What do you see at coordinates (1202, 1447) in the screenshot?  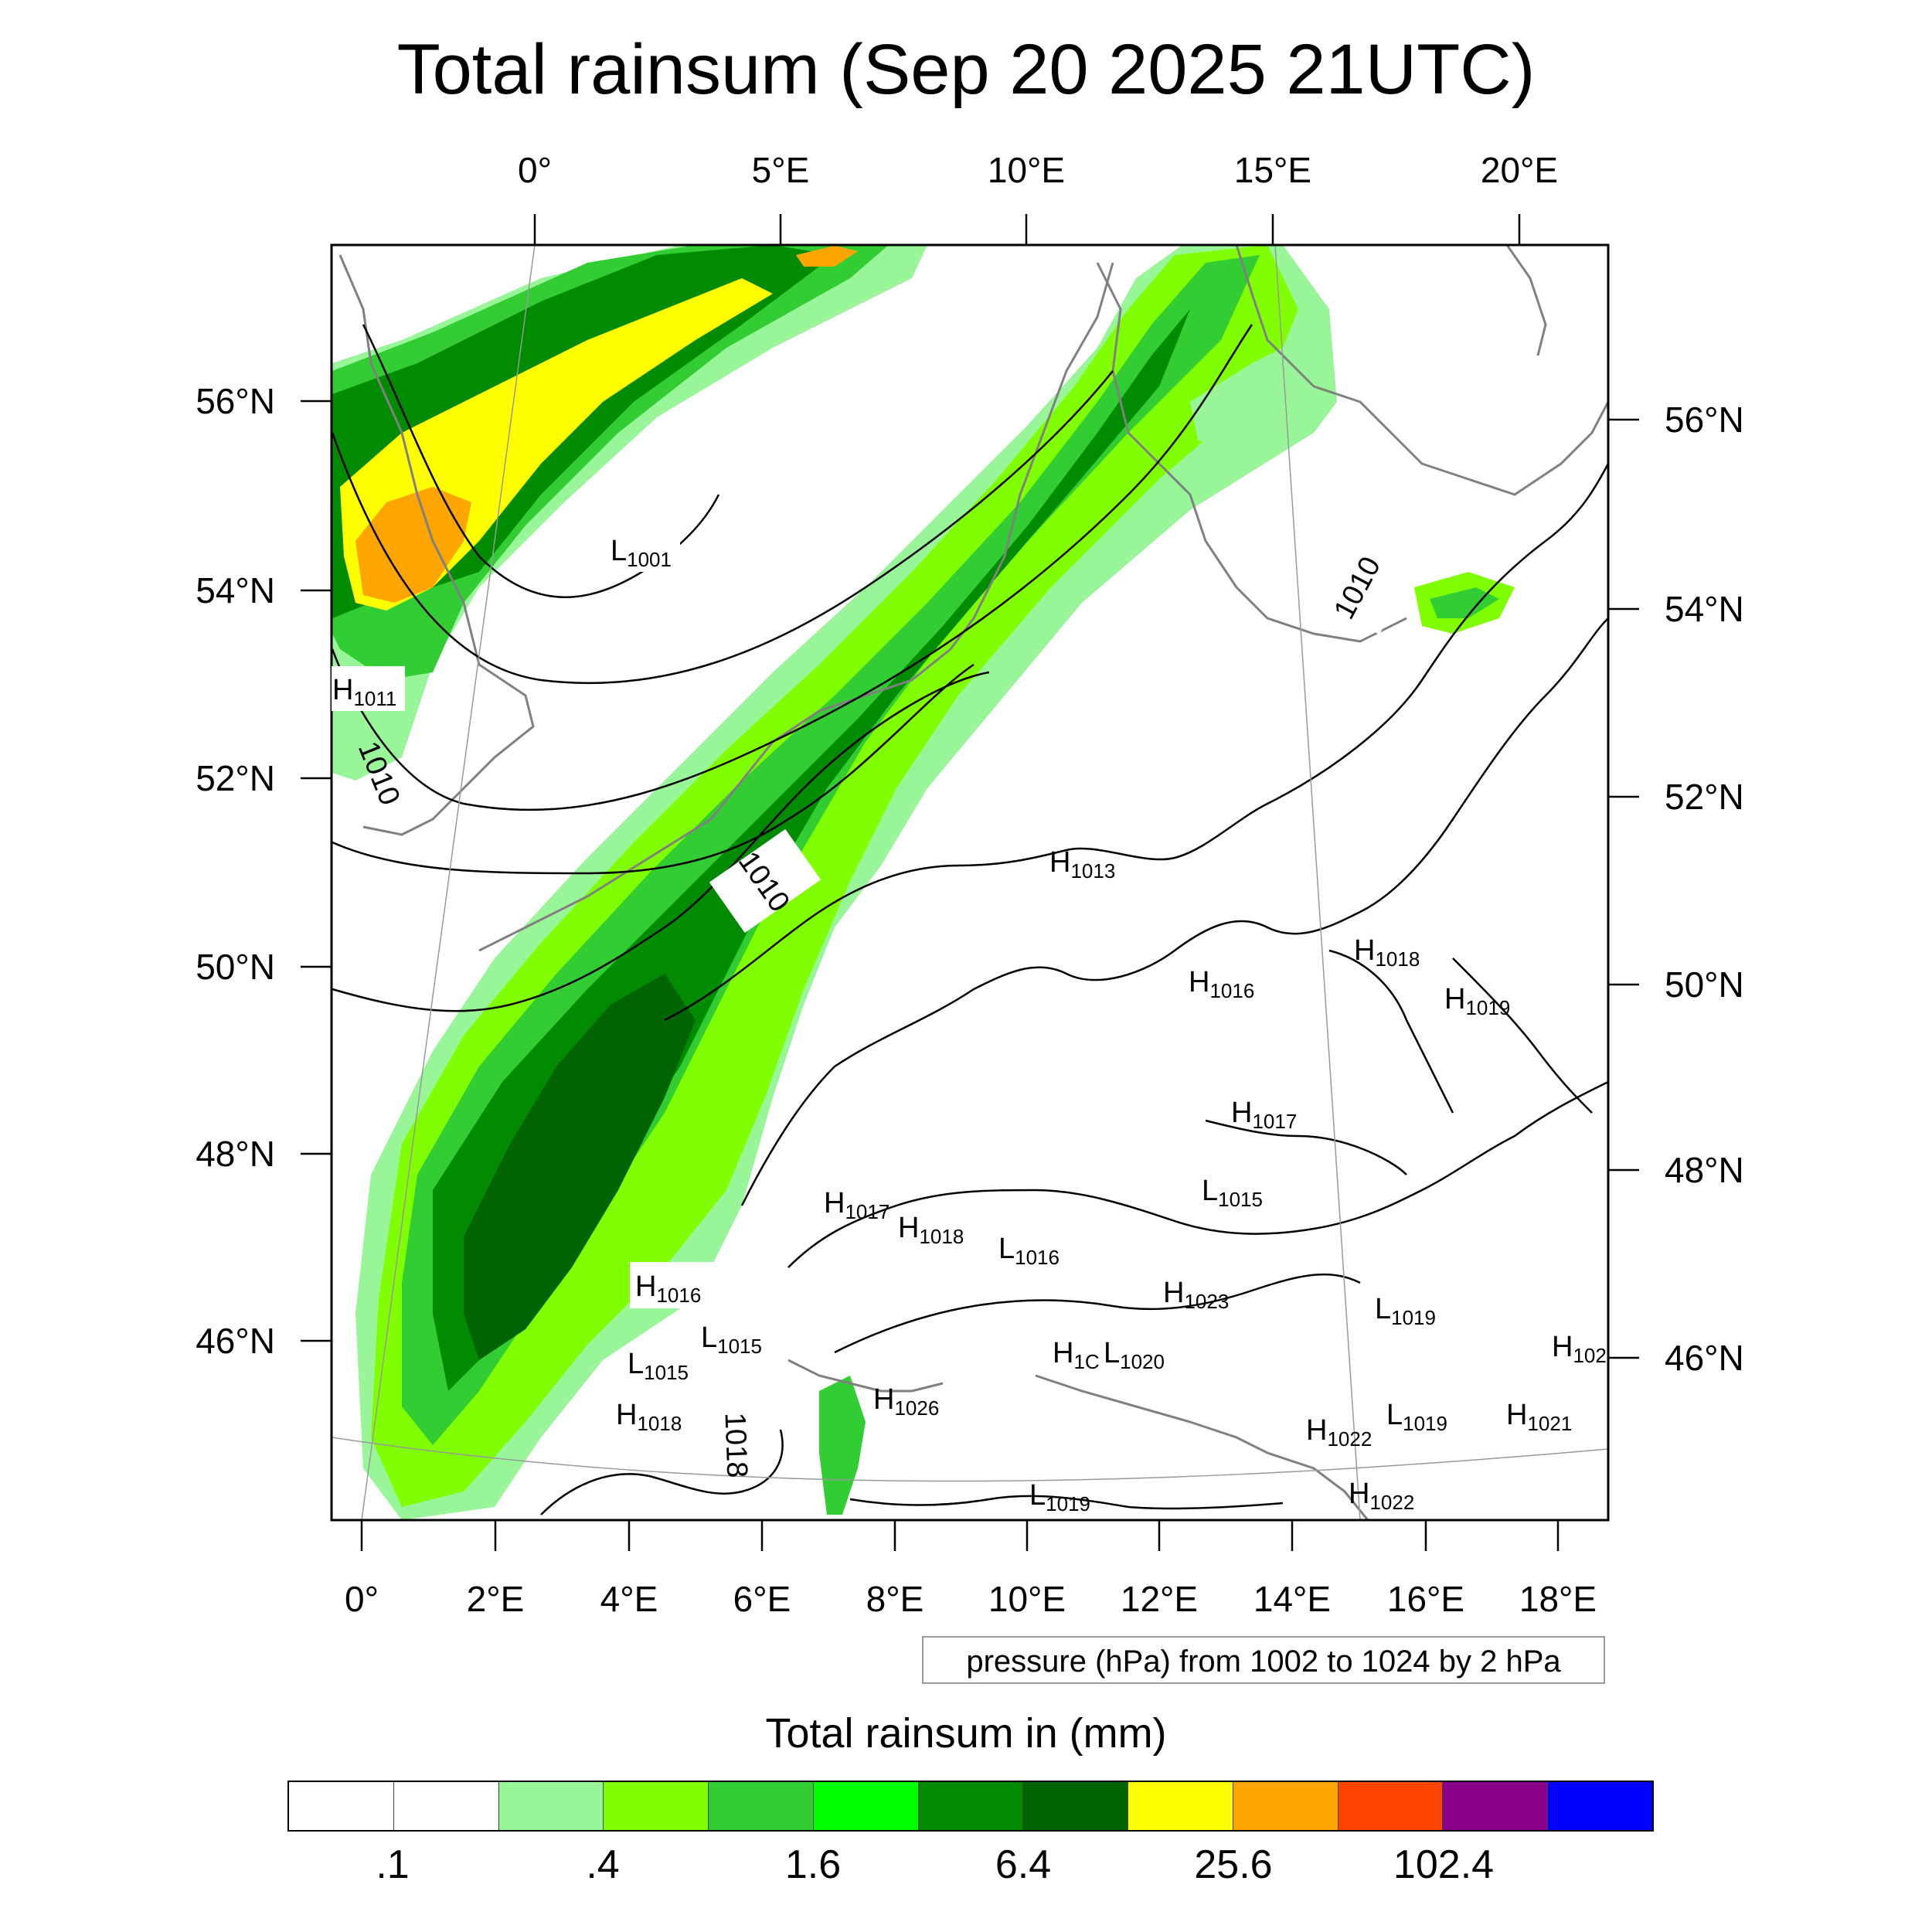 I see `coast-adriatic` at bounding box center [1202, 1447].